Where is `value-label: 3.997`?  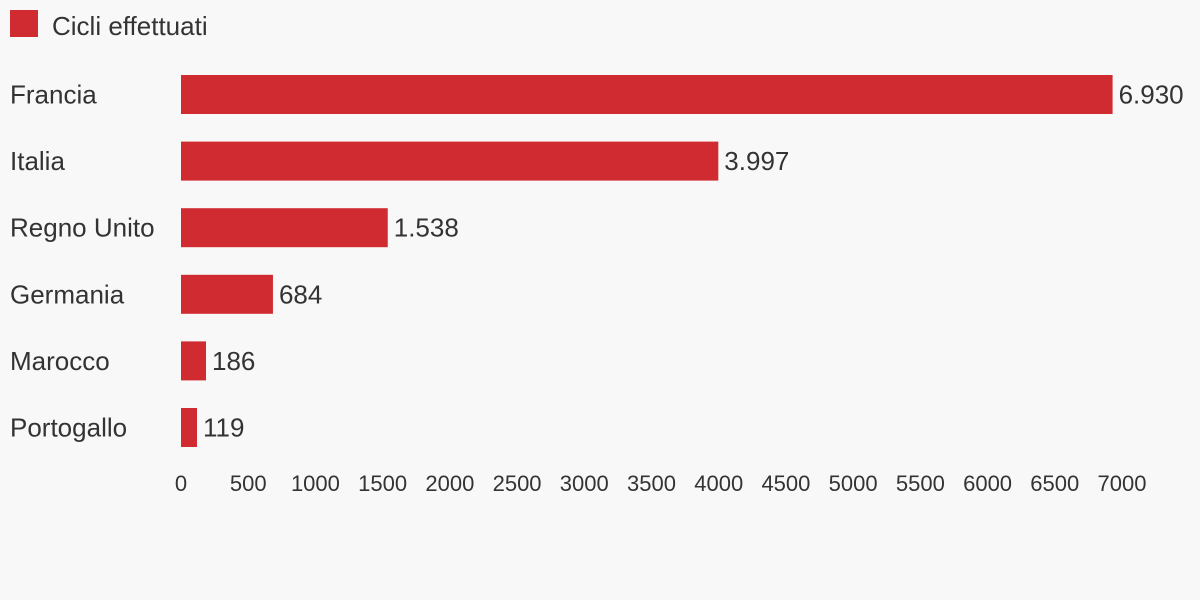 value-label: 3.997 is located at coordinates (756, 161).